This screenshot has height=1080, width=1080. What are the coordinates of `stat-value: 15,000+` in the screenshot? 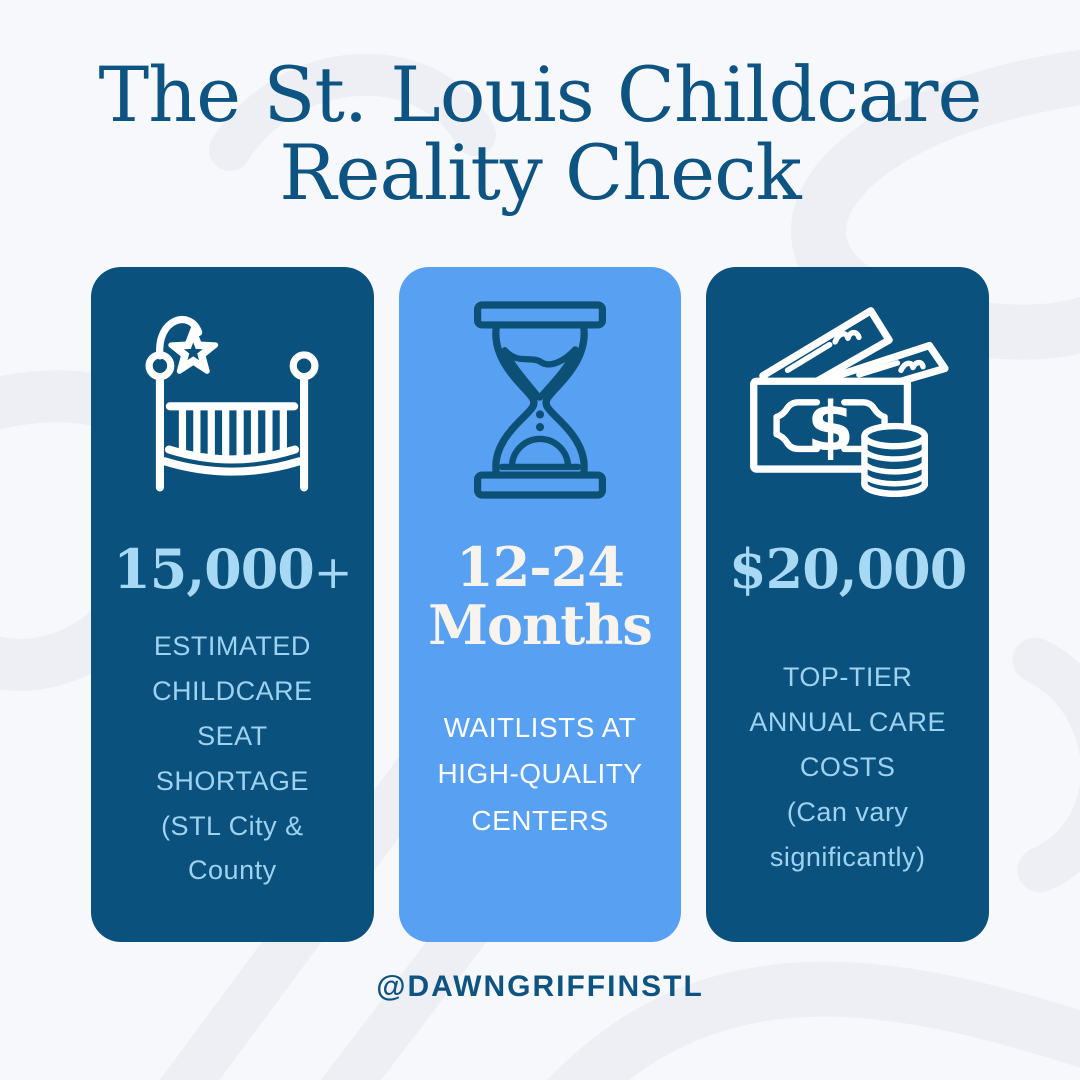 It's located at (233, 569).